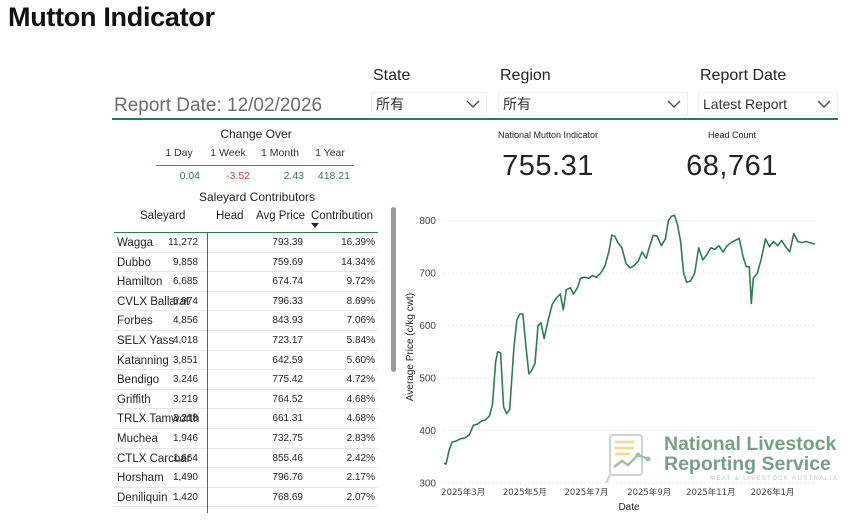 The width and height of the screenshot is (848, 520). What do you see at coordinates (287, 360) in the screenshot?
I see `avg-price-cell: 642.59` at bounding box center [287, 360].